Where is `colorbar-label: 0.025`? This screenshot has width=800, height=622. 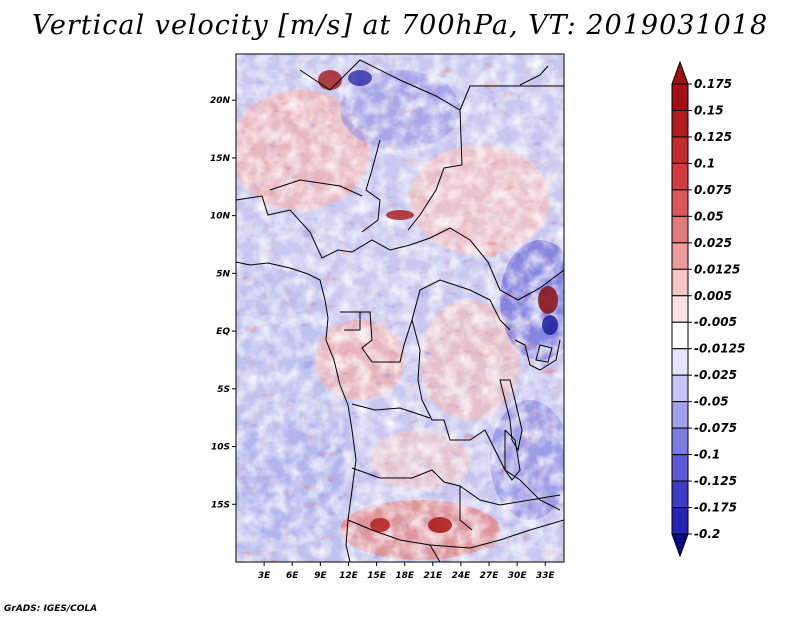
colorbar-label: 0.025 is located at coordinates (713, 243).